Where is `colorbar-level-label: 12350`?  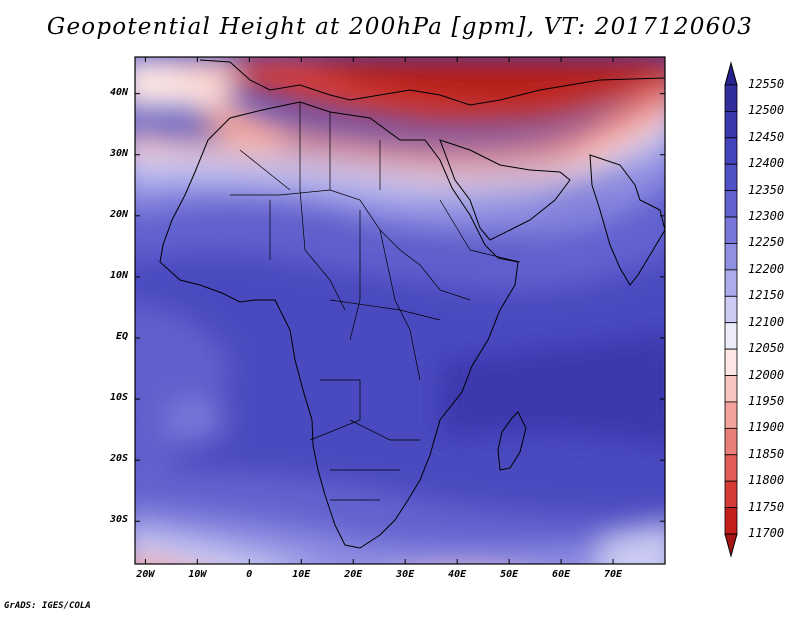
colorbar-level-label: 12350 is located at coordinates (766, 189).